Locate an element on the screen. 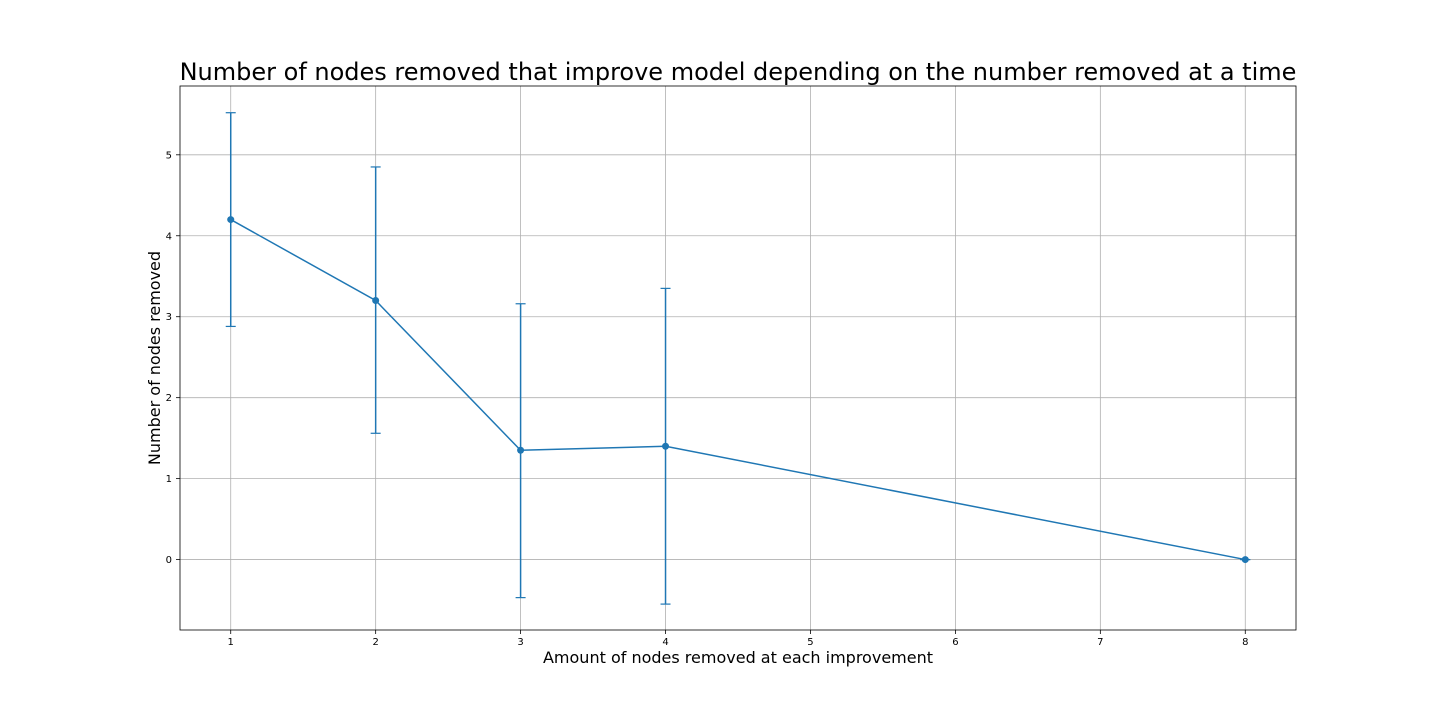 The image size is (1440, 720). x-tick-label: 3 is located at coordinates (520, 642).